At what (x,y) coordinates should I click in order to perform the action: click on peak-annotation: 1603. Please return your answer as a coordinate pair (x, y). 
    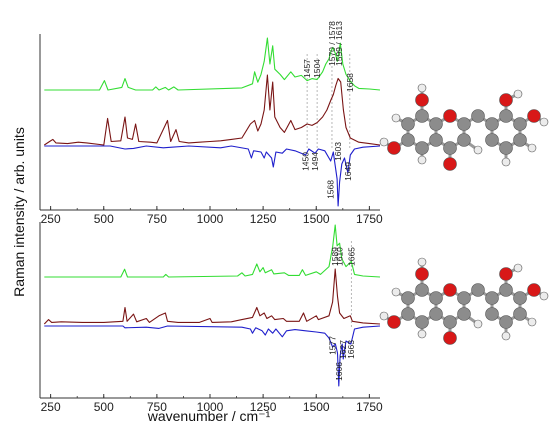
    Looking at the image, I should click on (338, 151).